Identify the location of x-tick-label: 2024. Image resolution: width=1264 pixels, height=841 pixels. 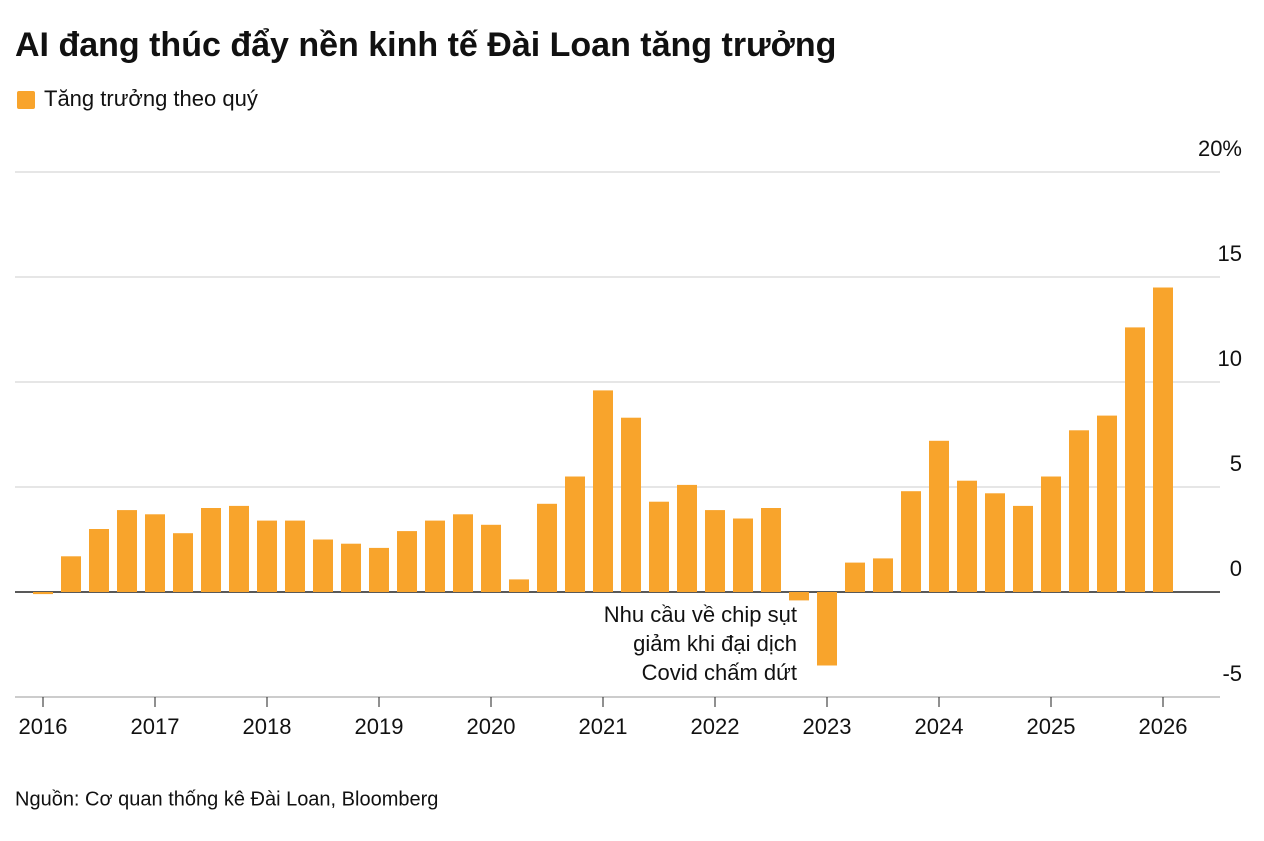
(939, 726).